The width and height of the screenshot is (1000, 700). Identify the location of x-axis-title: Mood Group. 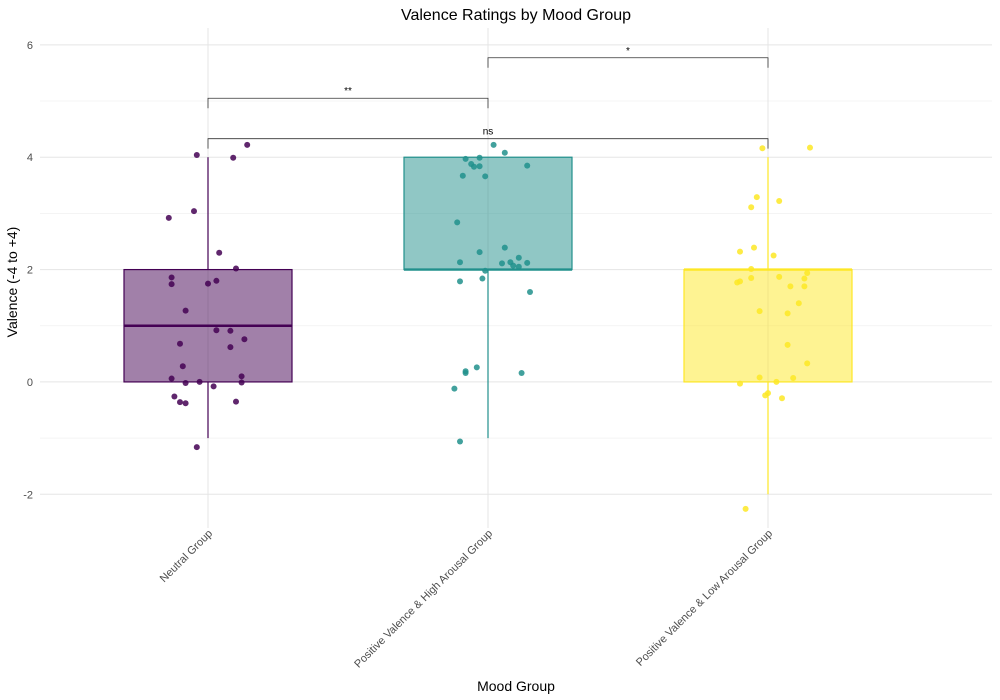
(516, 686).